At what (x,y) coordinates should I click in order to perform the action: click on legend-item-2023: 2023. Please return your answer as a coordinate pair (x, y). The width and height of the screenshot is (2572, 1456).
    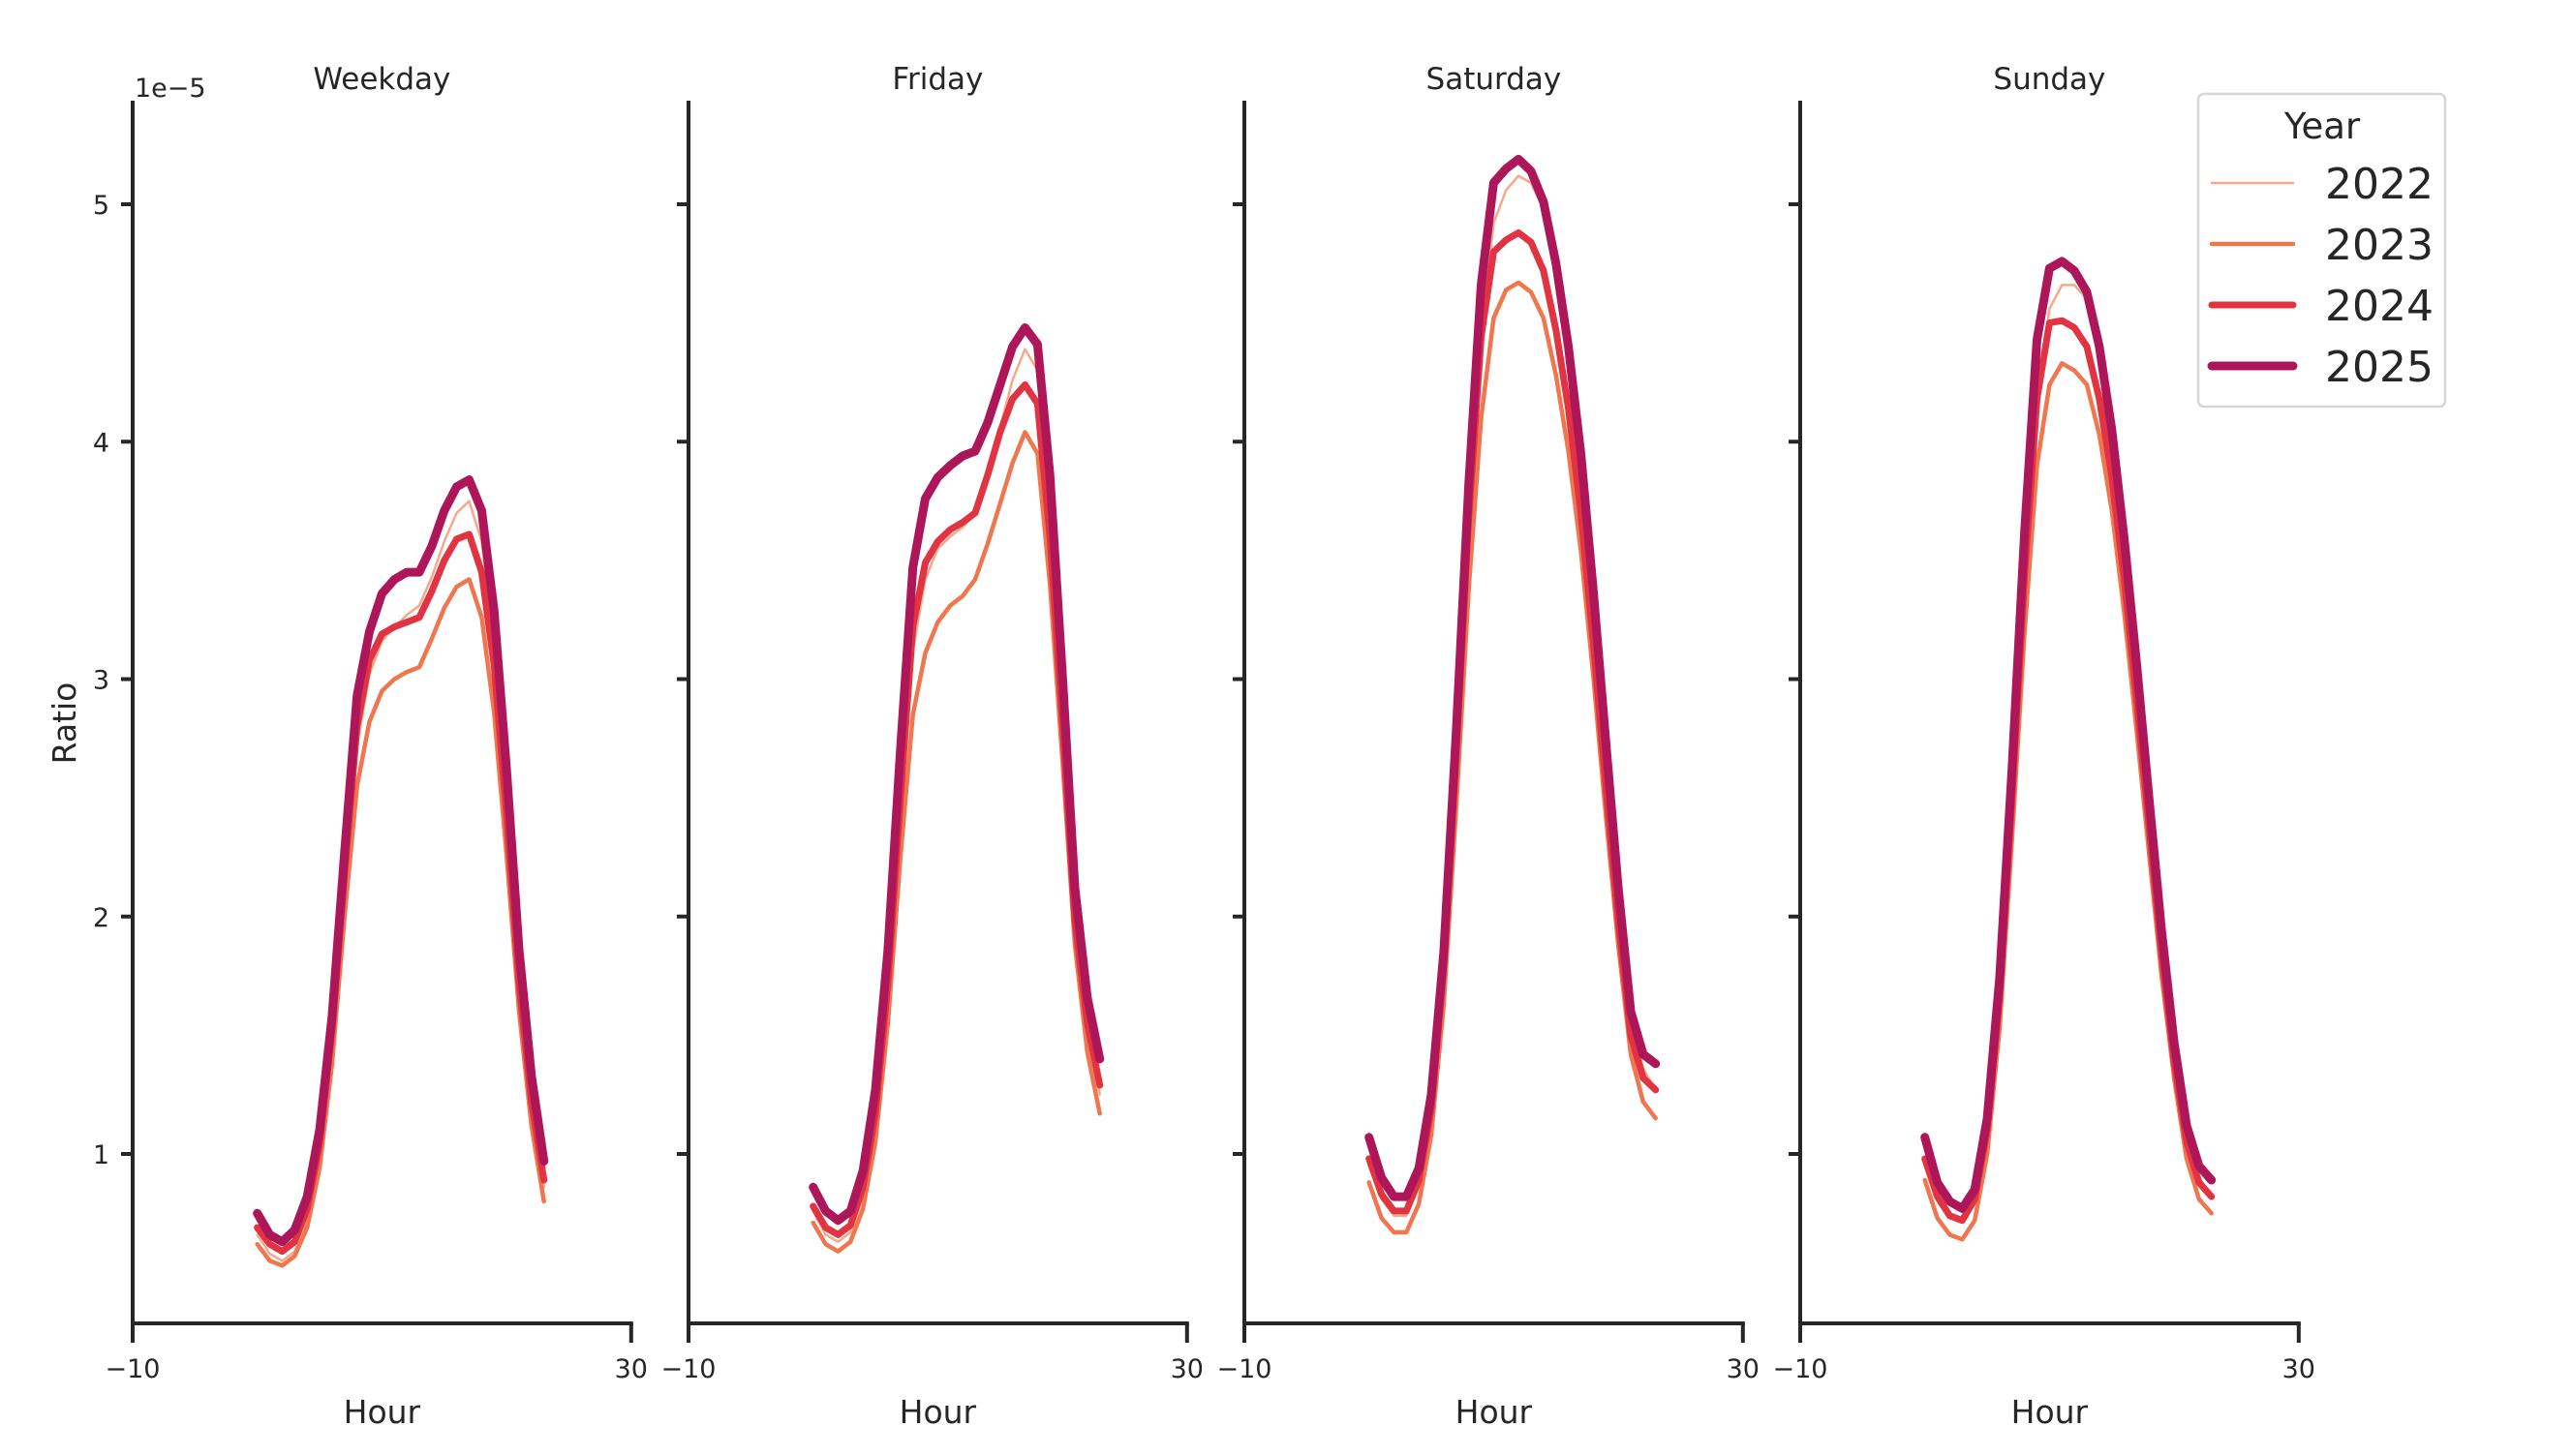
    Looking at the image, I should click on (2321, 246).